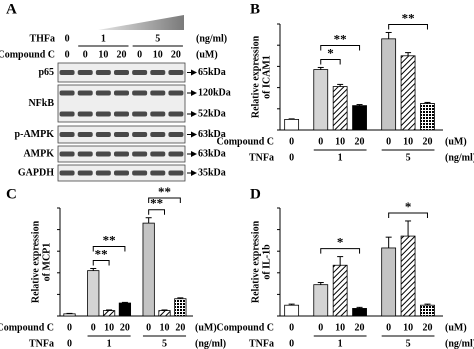 The image size is (474, 349). I want to click on panel-label: B, so click(255, 9).